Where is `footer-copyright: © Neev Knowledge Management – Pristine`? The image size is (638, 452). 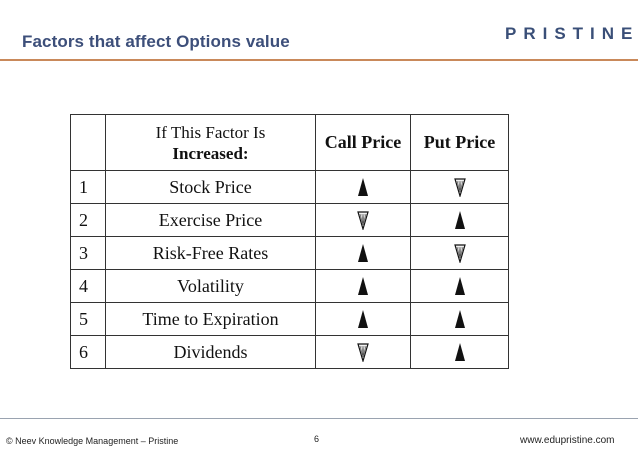
footer-copyright: © Neev Knowledge Management – Pristine is located at coordinates (92, 441).